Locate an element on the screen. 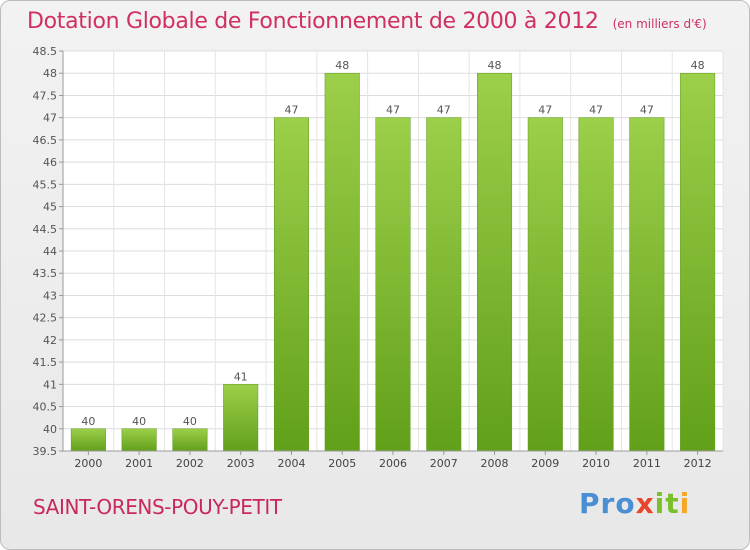 The image size is (750, 550). x-tick-label: 2012 is located at coordinates (698, 463).